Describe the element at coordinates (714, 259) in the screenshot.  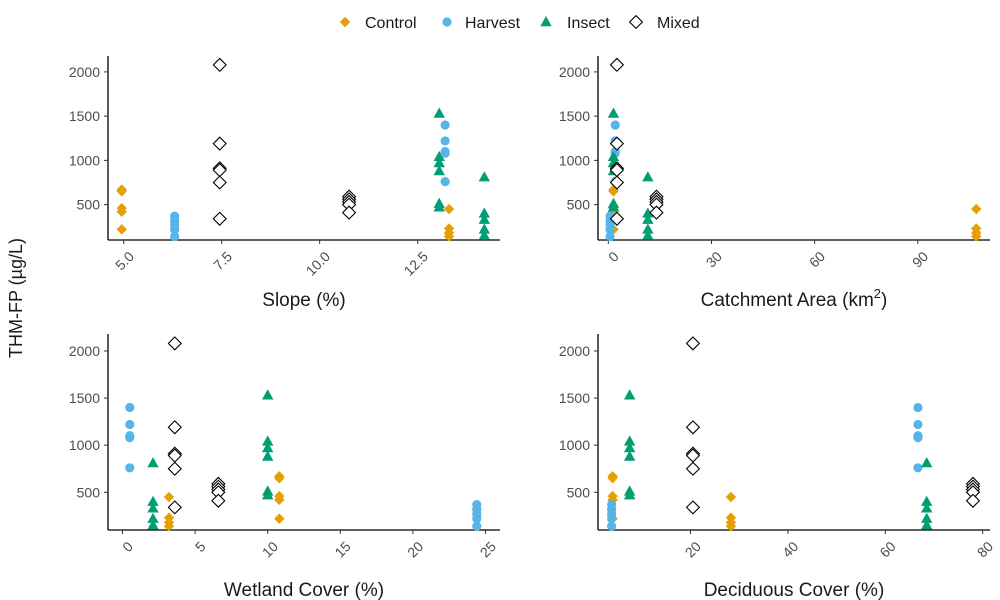
I see `x-tick-label: 30` at that location.